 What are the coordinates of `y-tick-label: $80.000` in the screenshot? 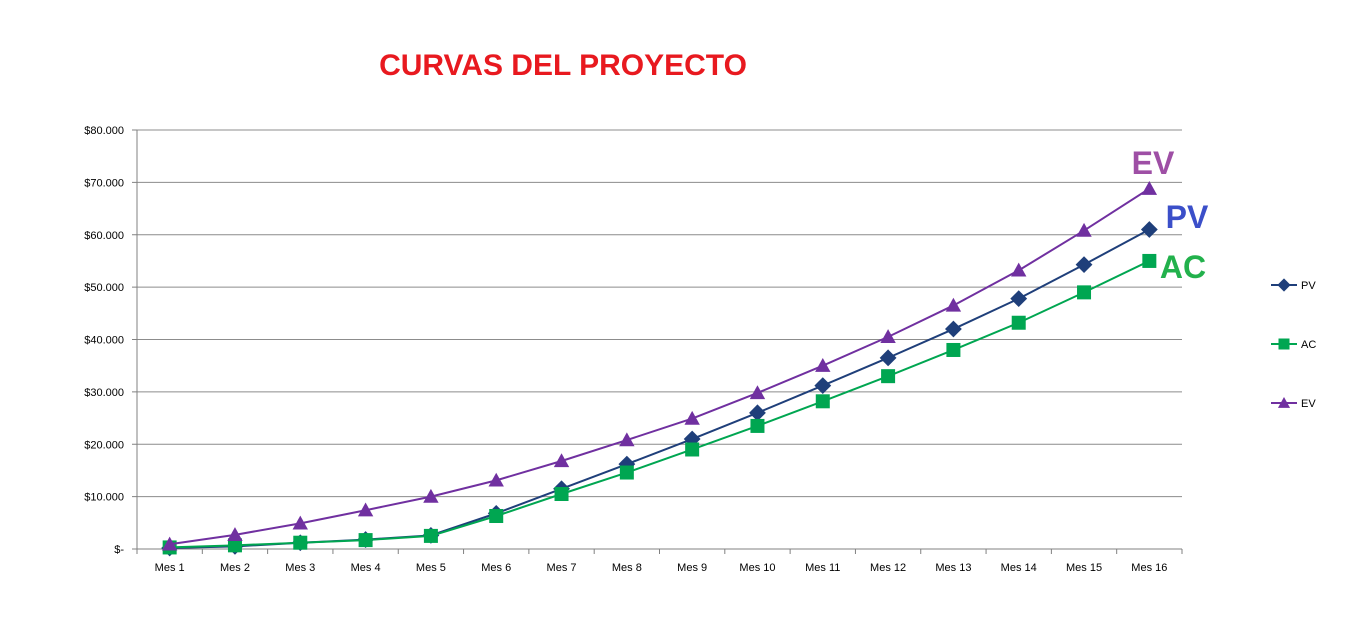 It's located at (104, 131).